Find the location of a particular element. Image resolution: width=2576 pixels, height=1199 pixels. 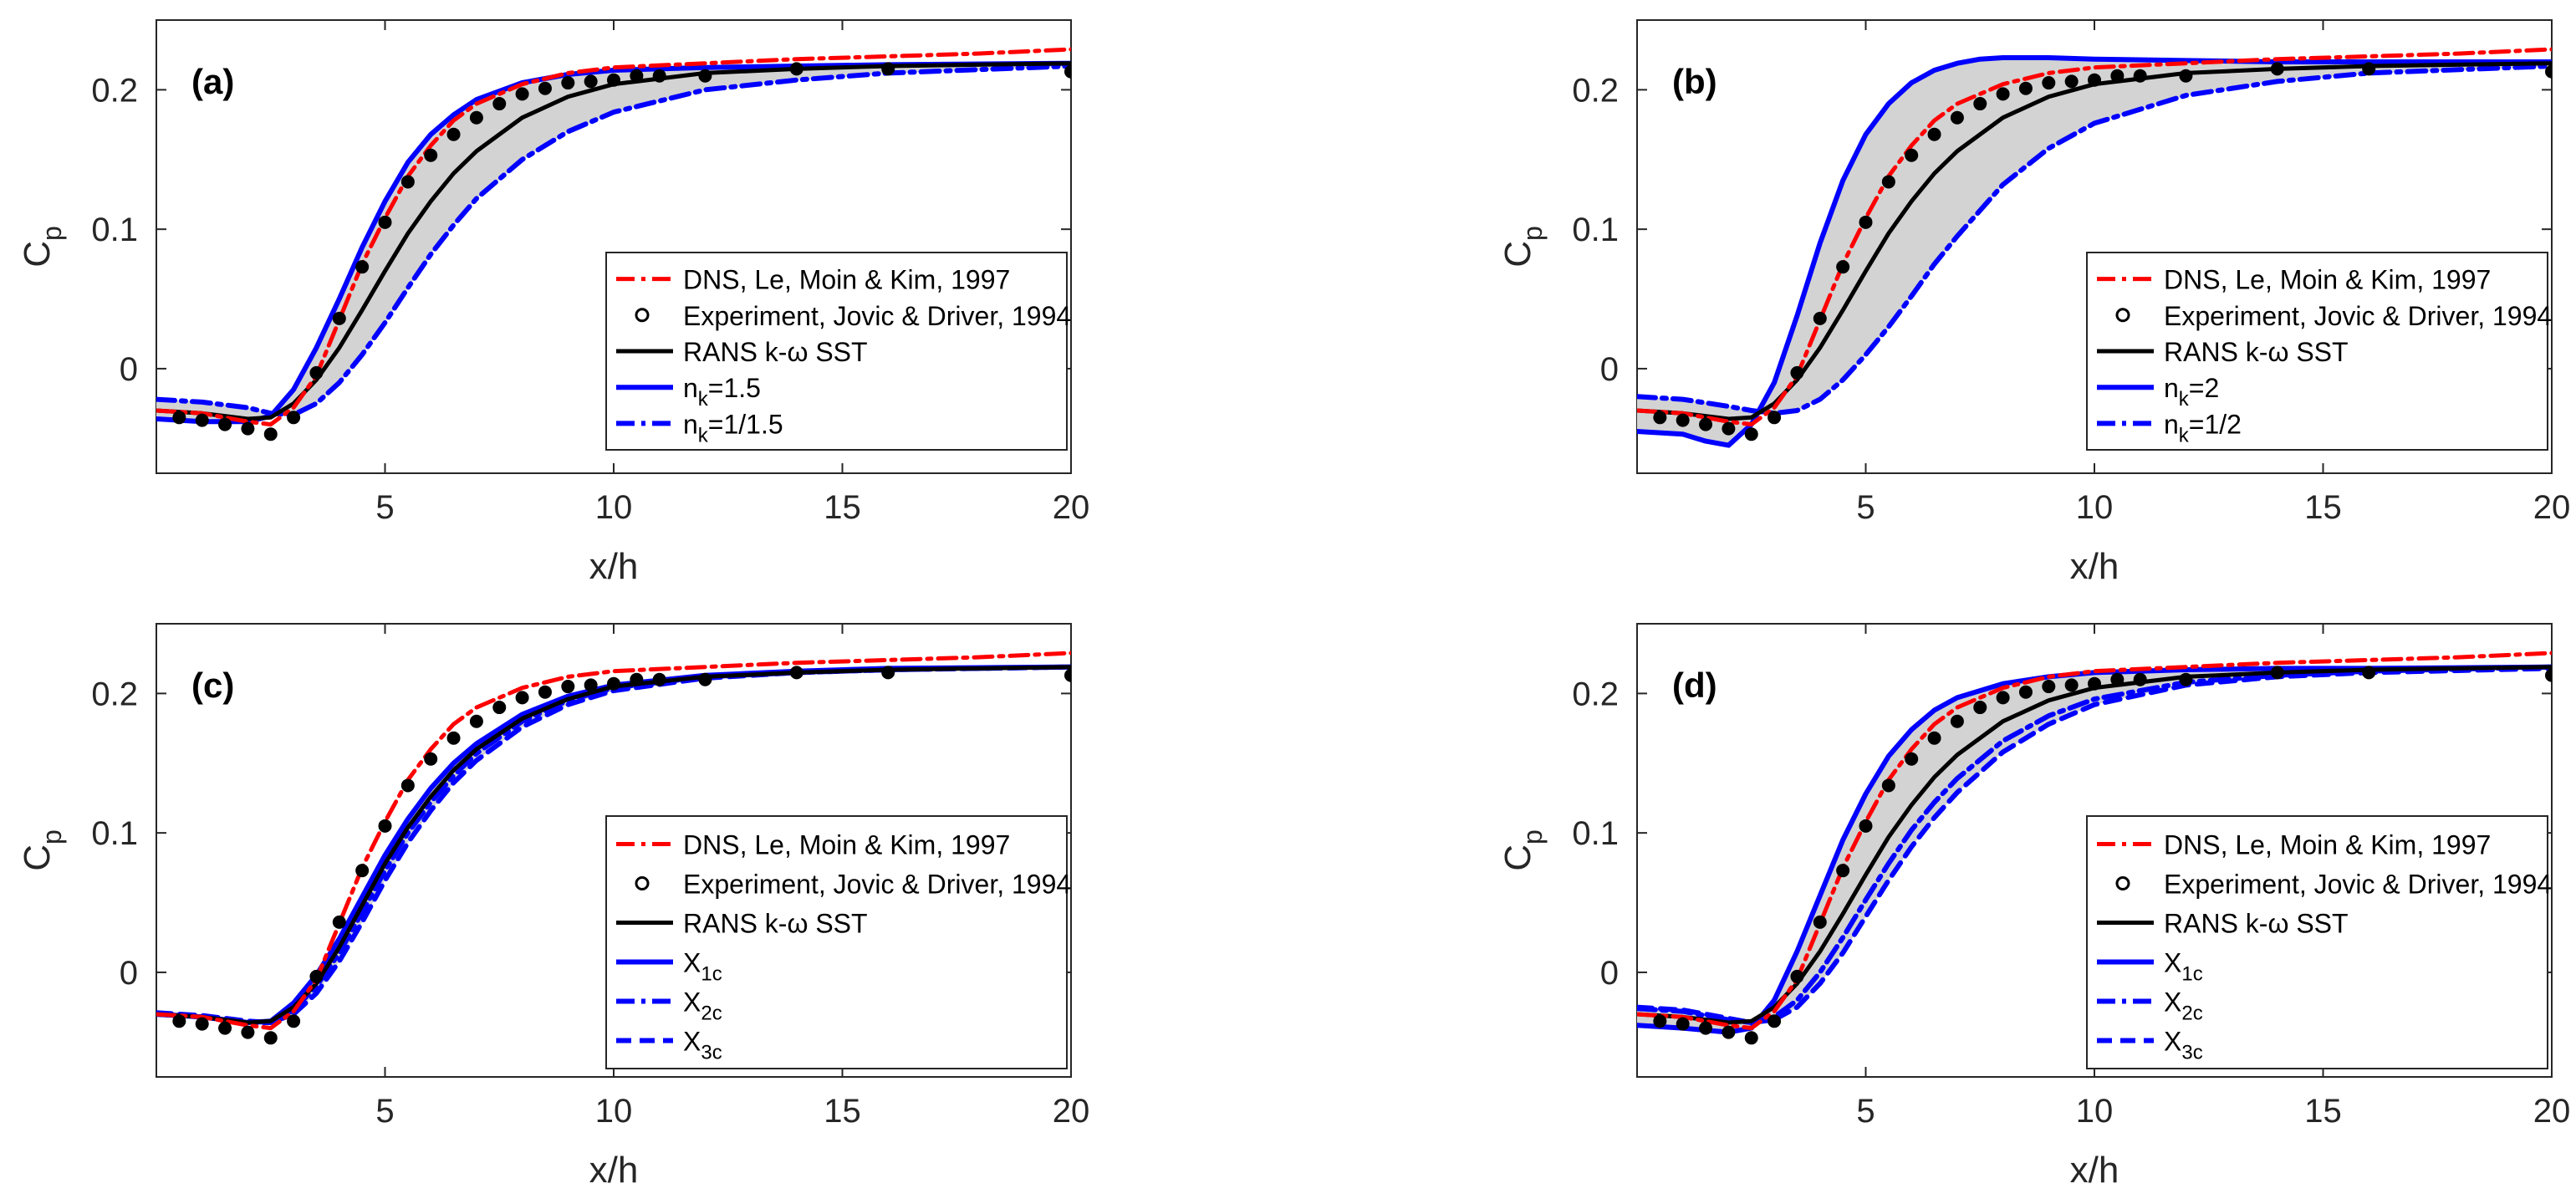

series-line-rans is located at coordinates (2095, 241).